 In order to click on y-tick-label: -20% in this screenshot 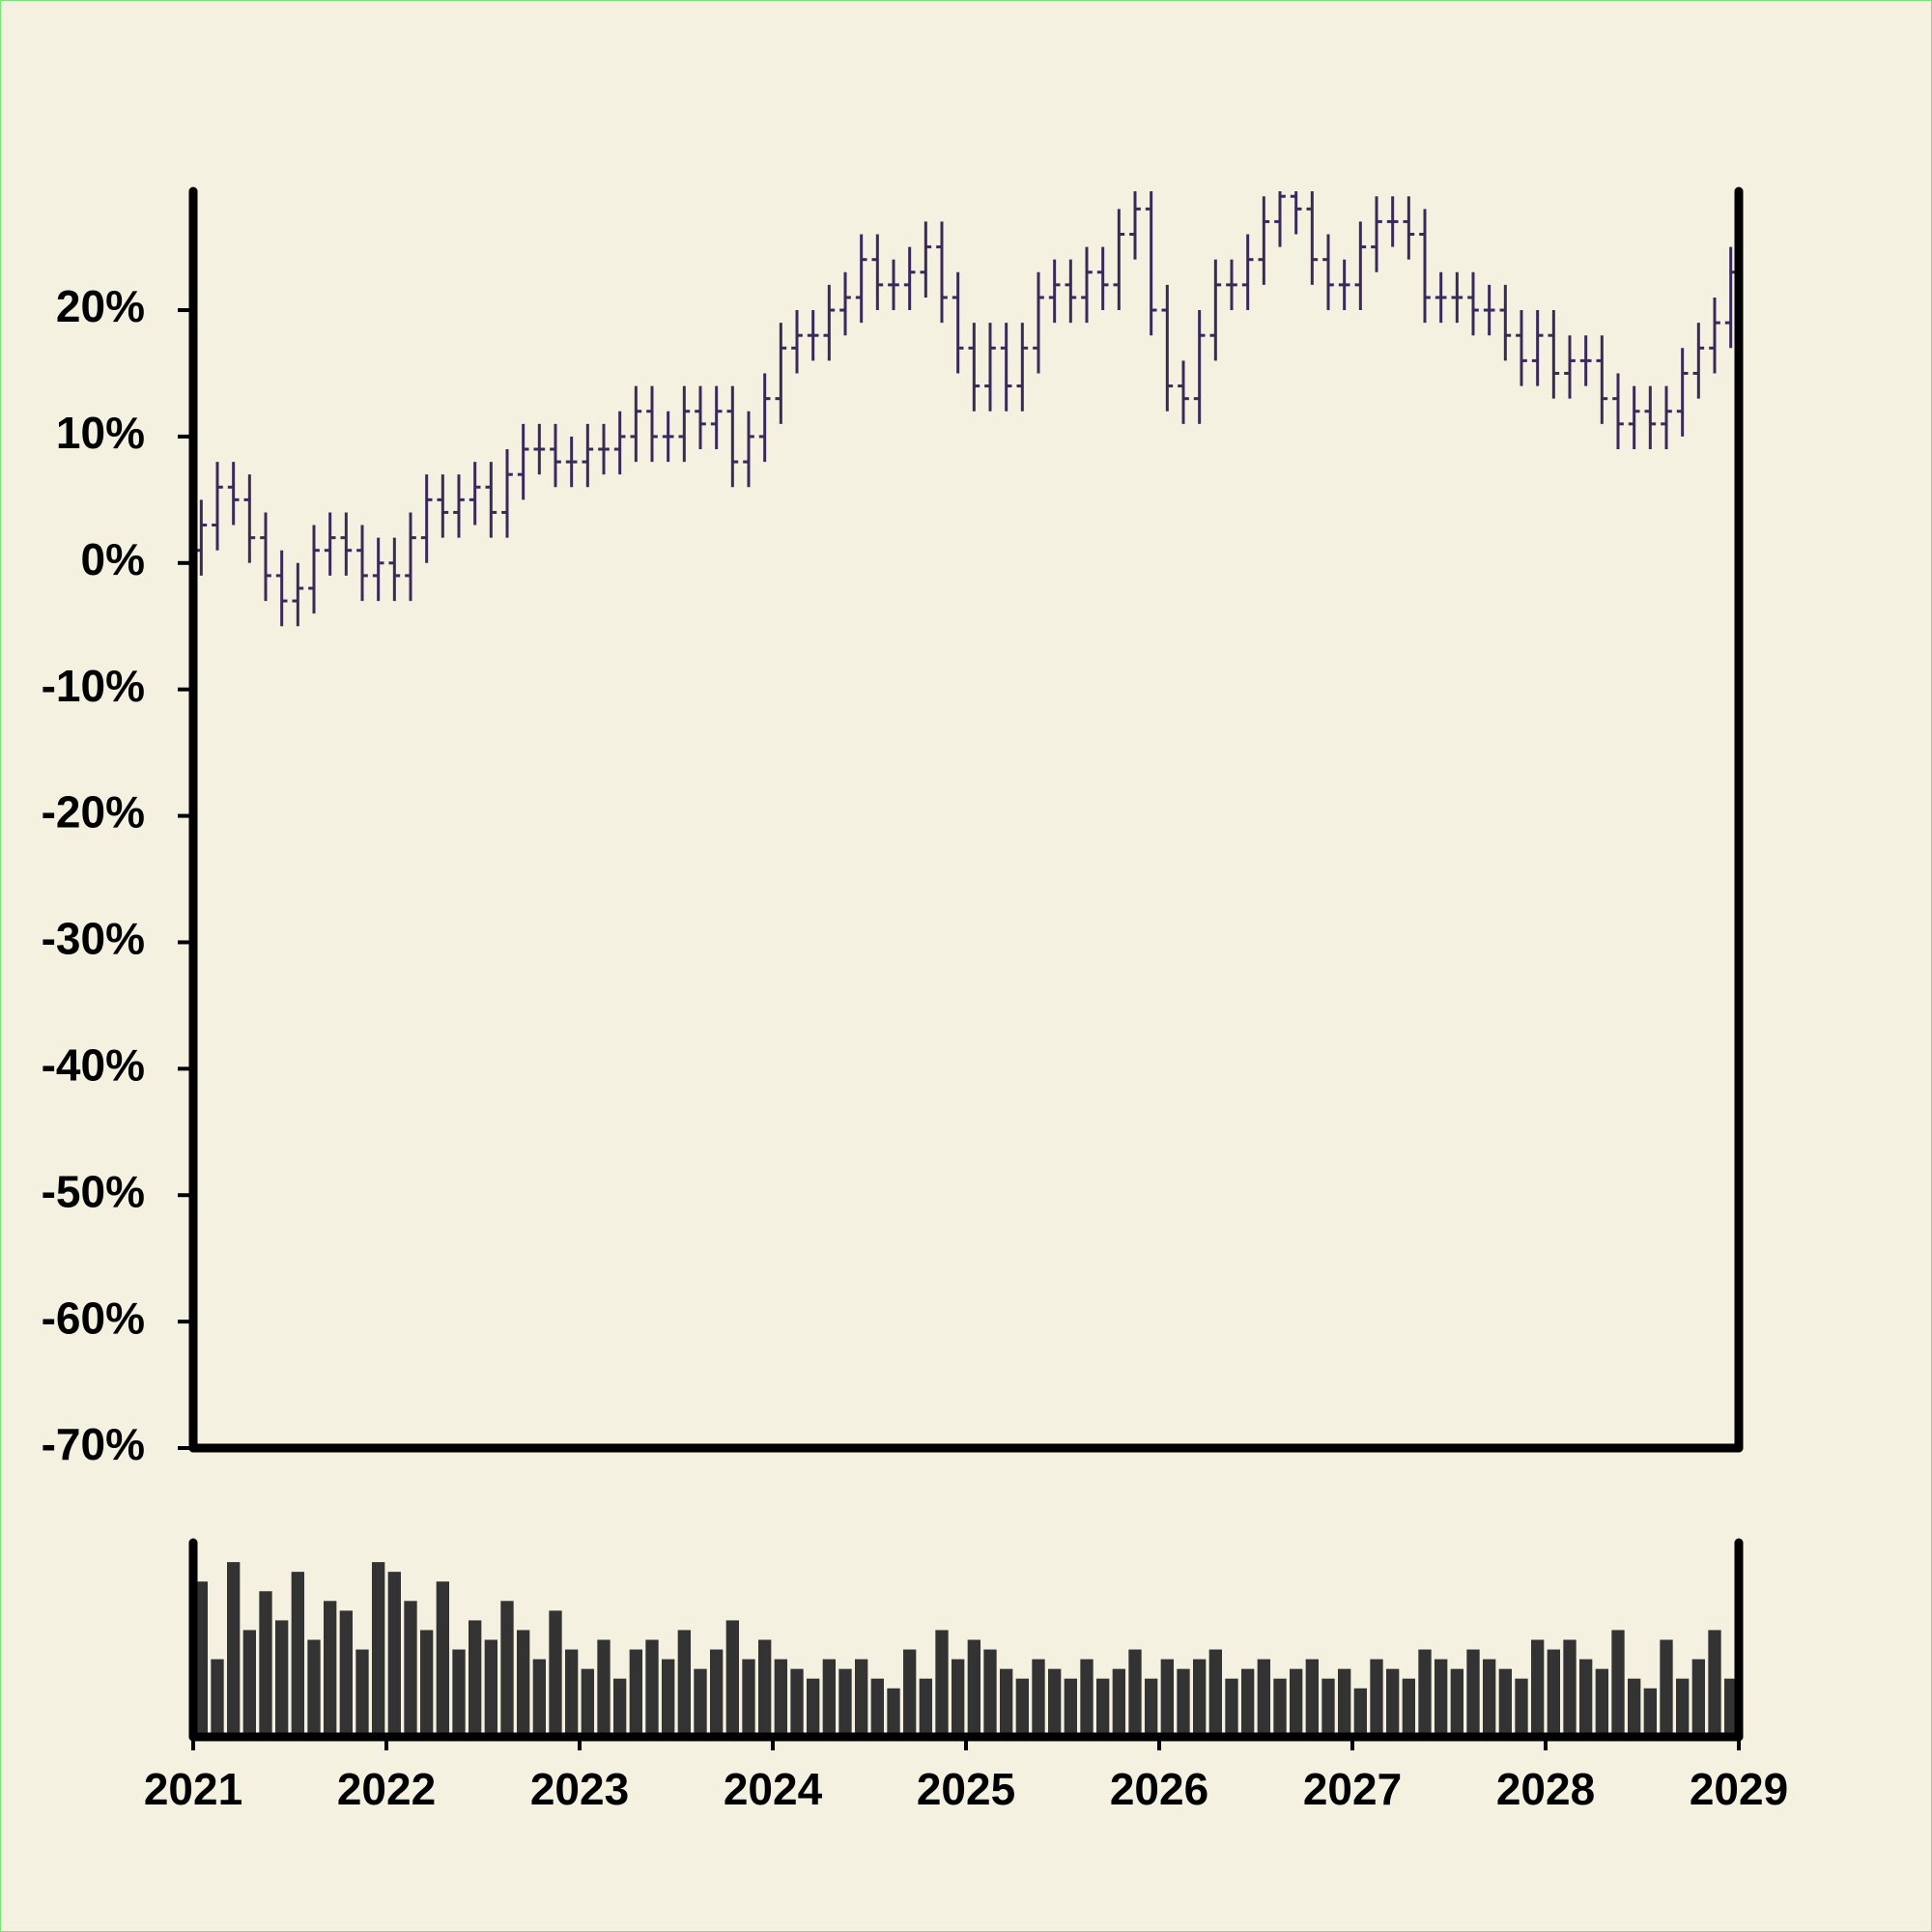, I will do `click(93, 812)`.